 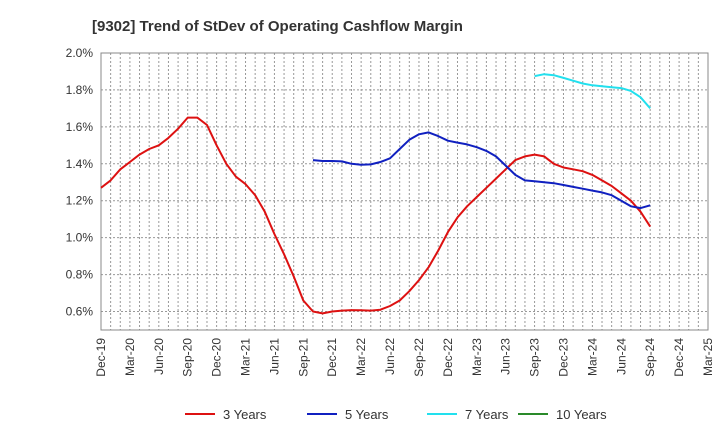 I want to click on legend-label: 10 Years, so click(x=581, y=414).